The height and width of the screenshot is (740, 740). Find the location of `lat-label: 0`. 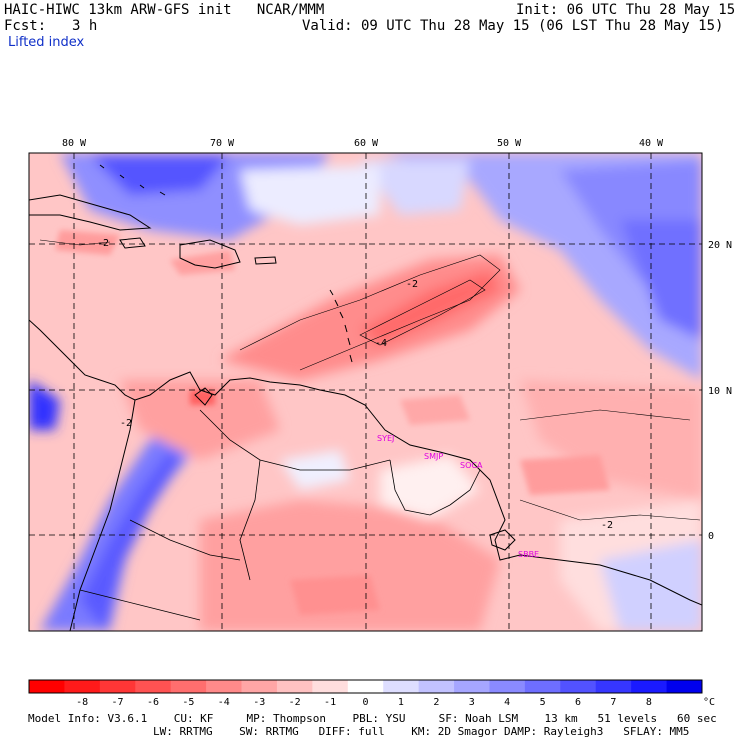

lat-label: 0 is located at coordinates (711, 536).